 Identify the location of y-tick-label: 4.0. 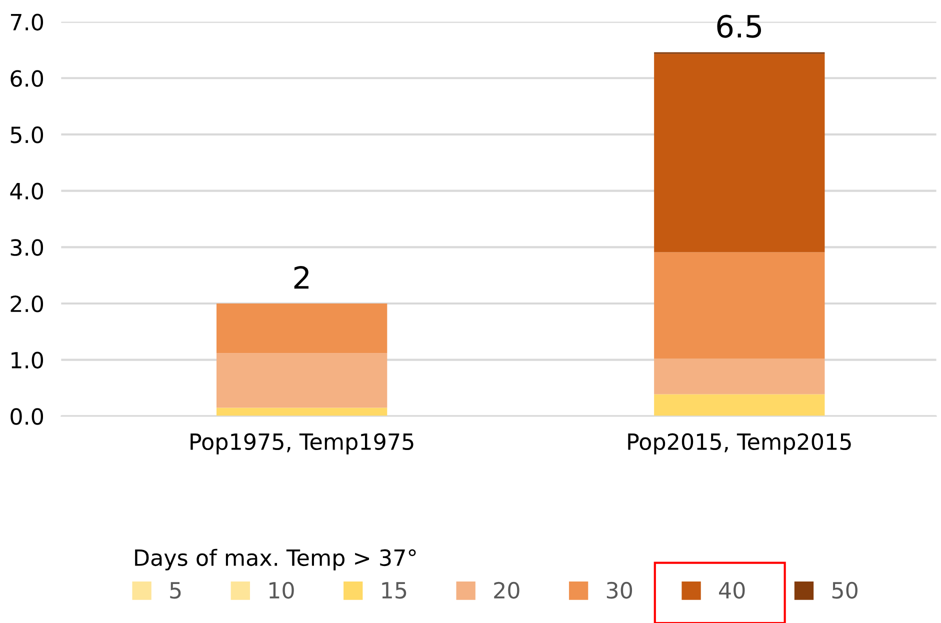
(27, 191).